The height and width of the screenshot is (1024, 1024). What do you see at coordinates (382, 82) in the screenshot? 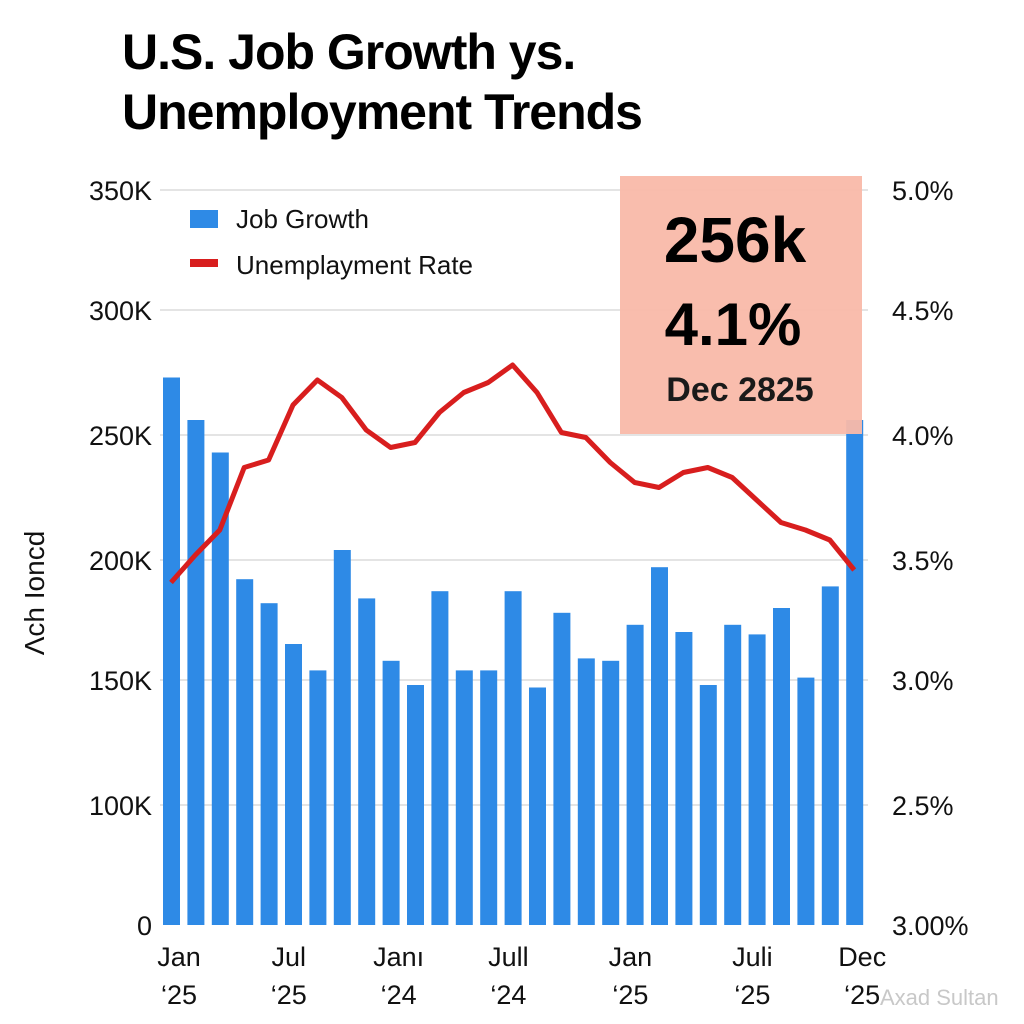
I see `chart-title: U.S. Job Growth ys. Unemployment Trends` at bounding box center [382, 82].